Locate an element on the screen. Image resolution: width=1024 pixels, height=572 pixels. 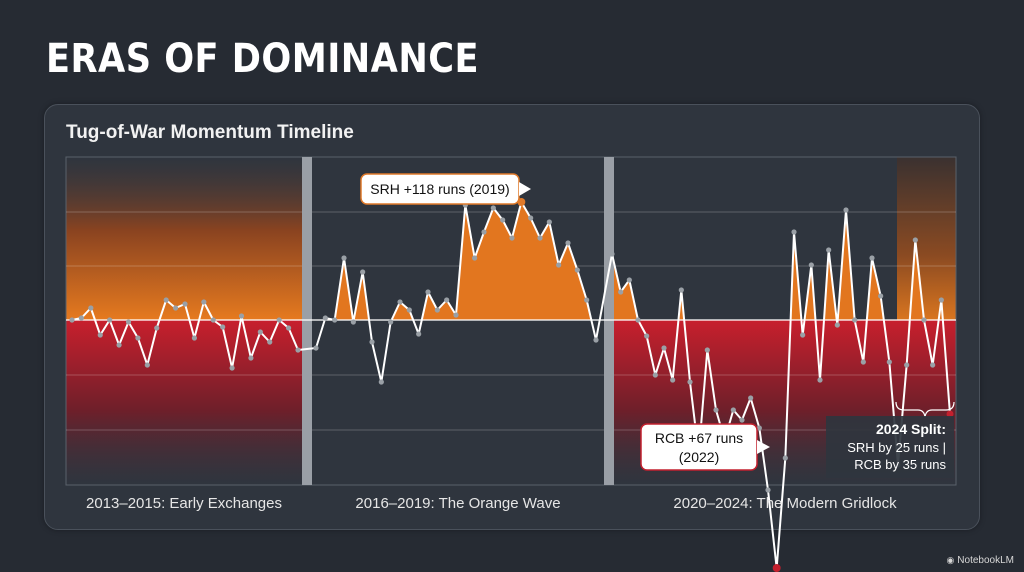
split-2024-line-1: SRH by 25 runs | is located at coordinates (896, 447).